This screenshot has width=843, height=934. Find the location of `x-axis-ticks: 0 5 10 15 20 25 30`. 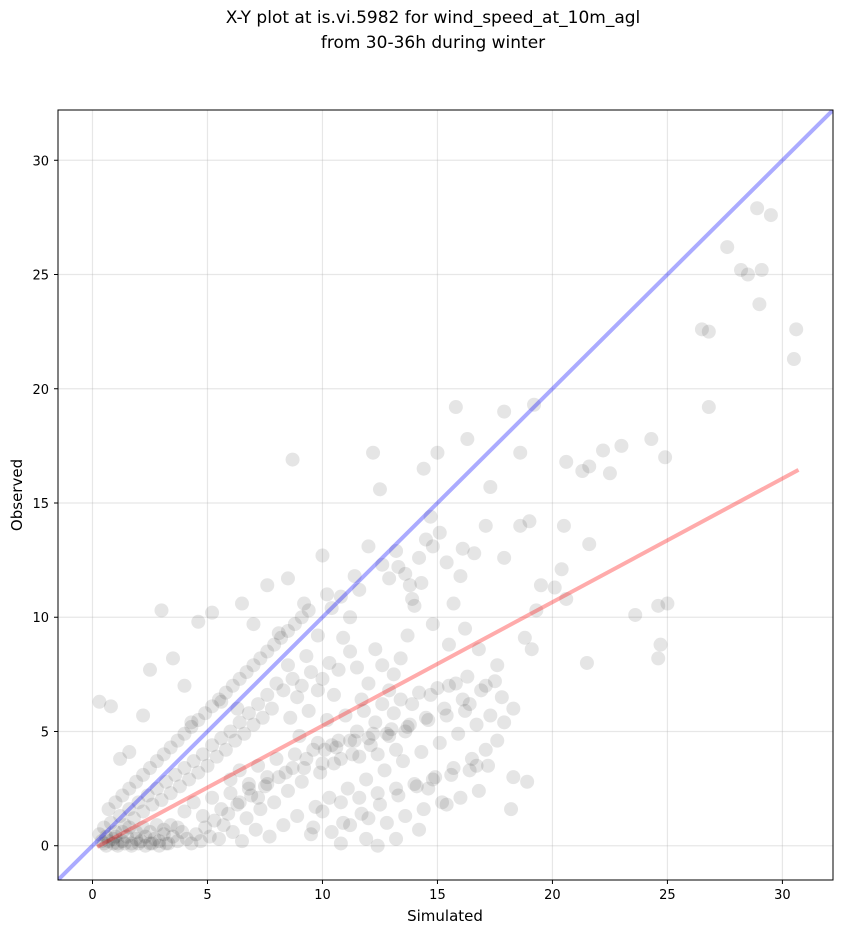

x-axis-ticks: 0 5 10 15 20 25 30 is located at coordinates (439, 891).